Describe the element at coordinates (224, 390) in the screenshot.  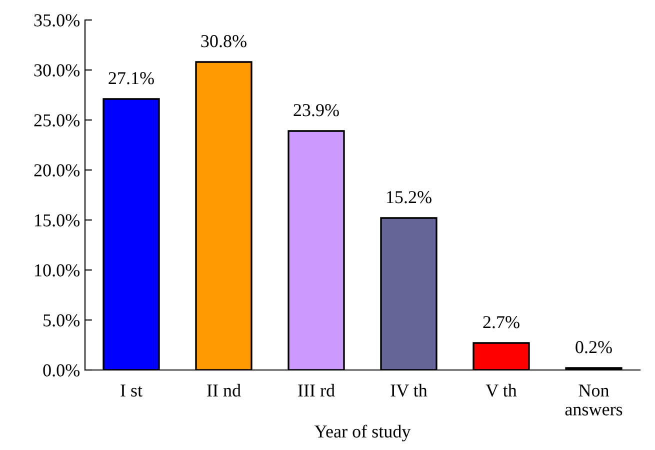
I see `x-tick-label: II nd` at that location.